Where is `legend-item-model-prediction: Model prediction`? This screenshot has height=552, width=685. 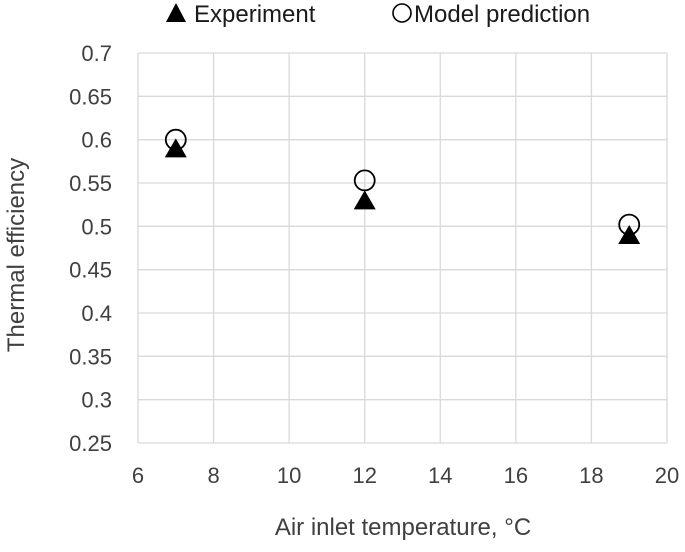
legend-item-model-prediction: Model prediction is located at coordinates (491, 14).